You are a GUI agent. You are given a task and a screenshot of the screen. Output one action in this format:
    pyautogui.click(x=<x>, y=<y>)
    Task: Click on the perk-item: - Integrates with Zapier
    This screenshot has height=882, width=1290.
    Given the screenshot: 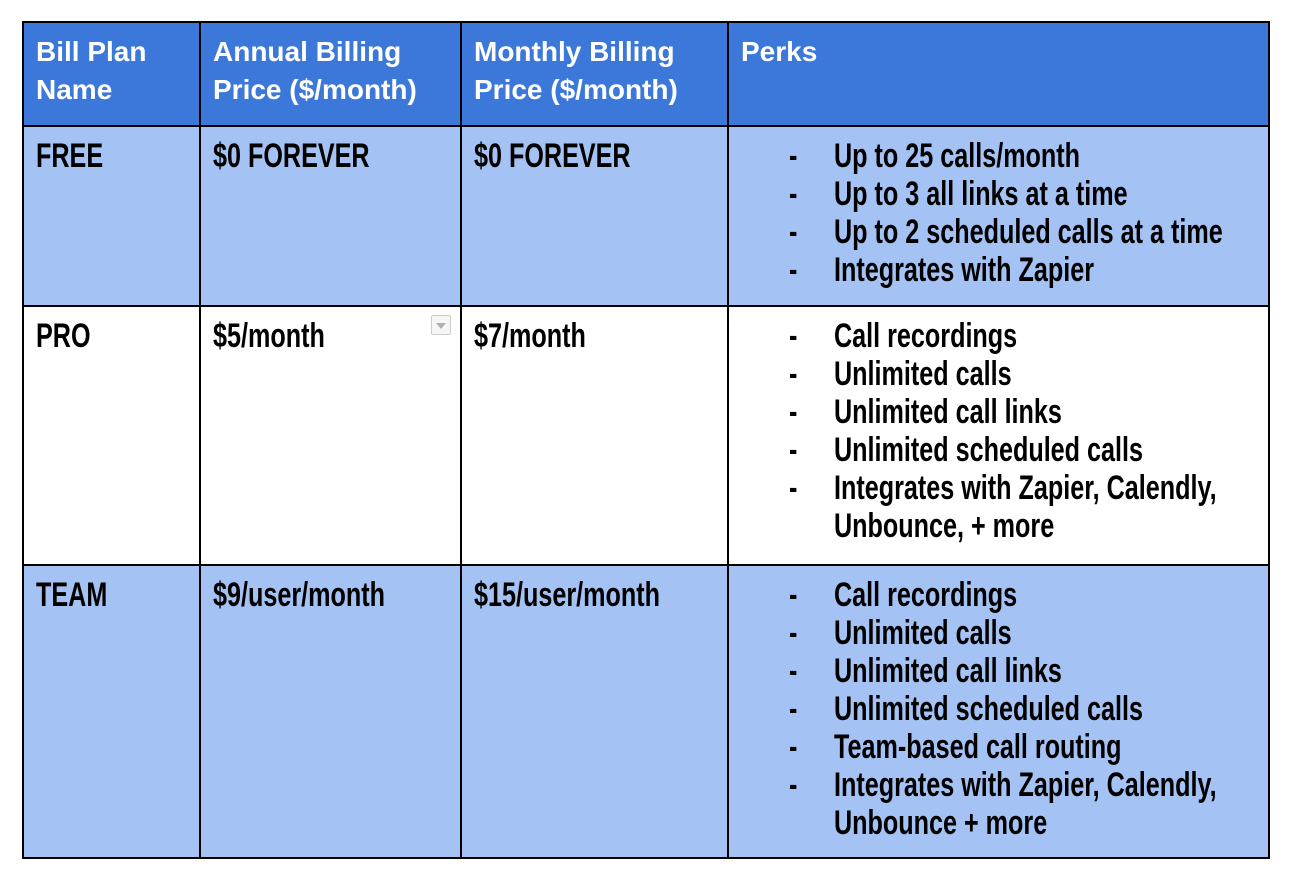 What is the action you would take?
    pyautogui.click(x=1018, y=270)
    